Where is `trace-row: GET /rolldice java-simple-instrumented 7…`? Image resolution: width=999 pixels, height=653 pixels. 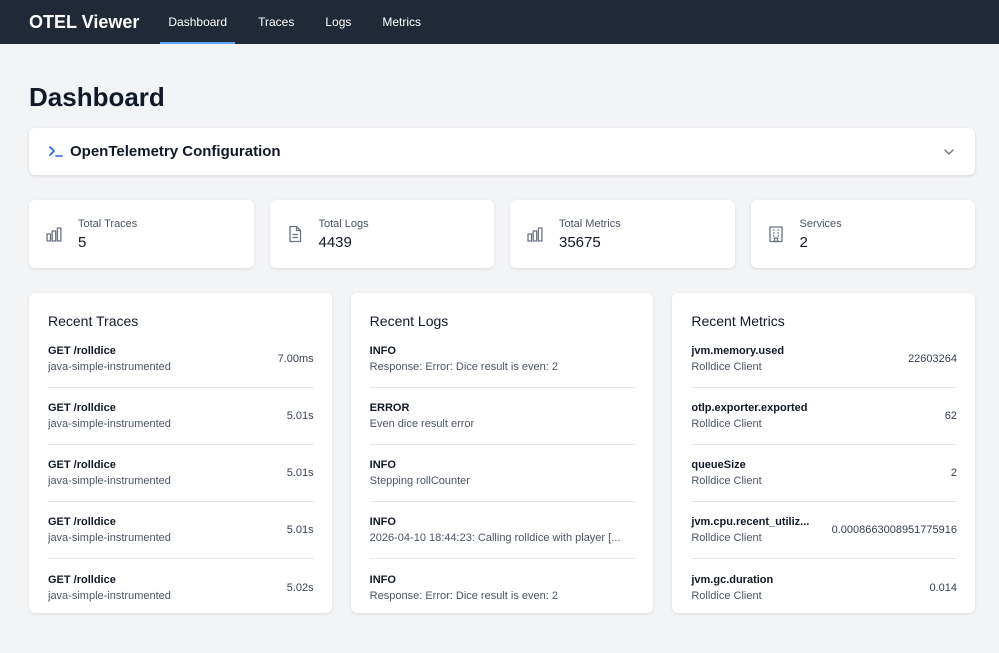
trace-row: GET /rolldice java-simple-instrumented 7… is located at coordinates (181, 359).